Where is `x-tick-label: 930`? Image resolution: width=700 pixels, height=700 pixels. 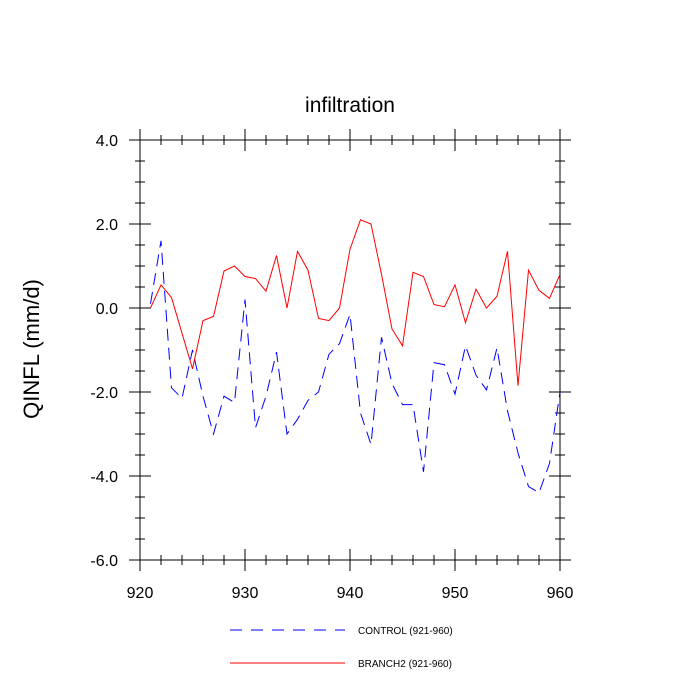
x-tick-label: 930 is located at coordinates (245, 593).